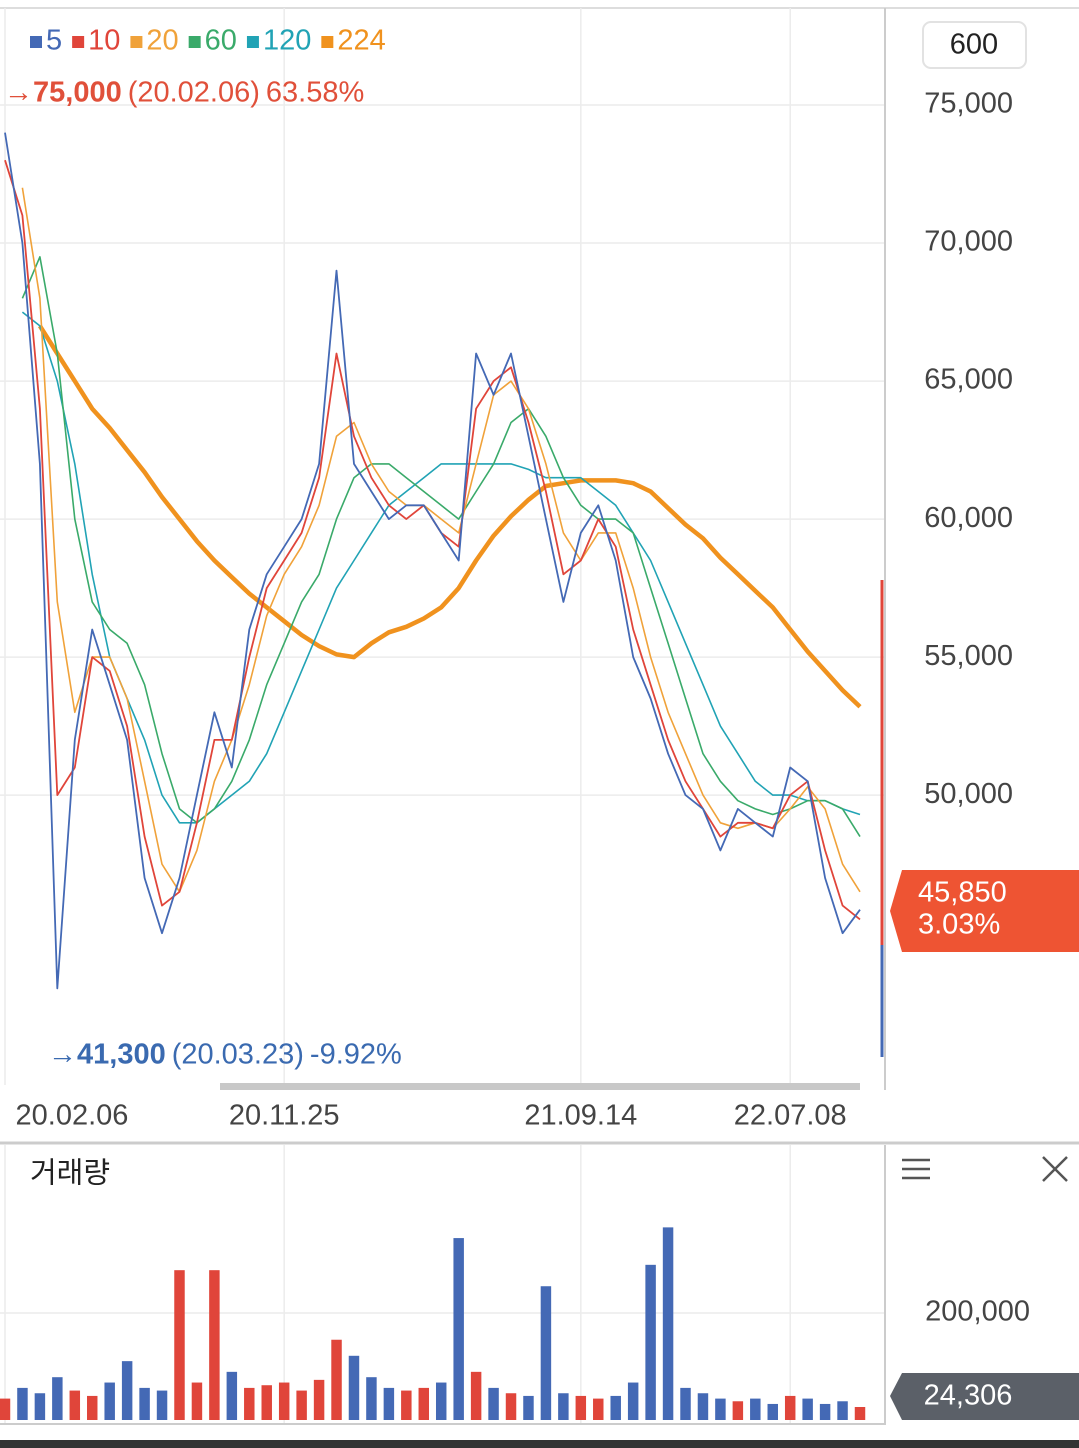 Image resolution: width=1079 pixels, height=1448 pixels. Describe the element at coordinates (287, 41) in the screenshot. I see `legend-label: 120` at that location.